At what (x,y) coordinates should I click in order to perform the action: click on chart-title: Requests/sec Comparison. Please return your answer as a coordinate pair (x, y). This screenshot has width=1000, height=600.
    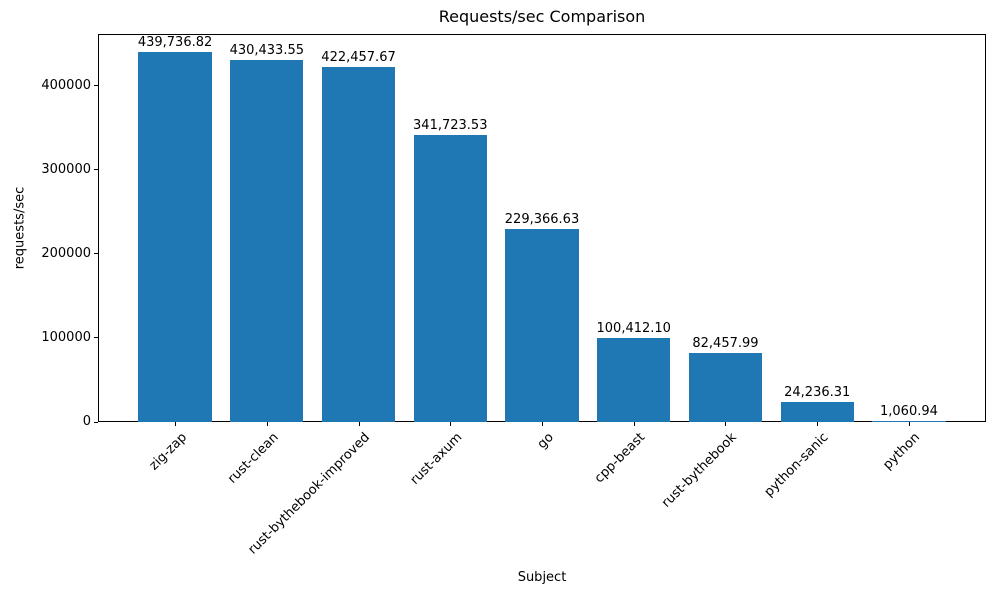
    Looking at the image, I should click on (542, 16).